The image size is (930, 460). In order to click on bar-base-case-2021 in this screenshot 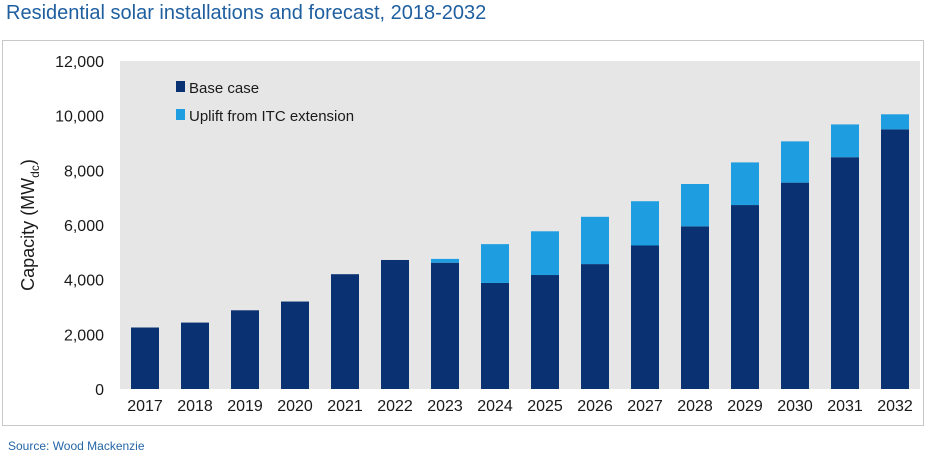, I will do `click(345, 331)`.